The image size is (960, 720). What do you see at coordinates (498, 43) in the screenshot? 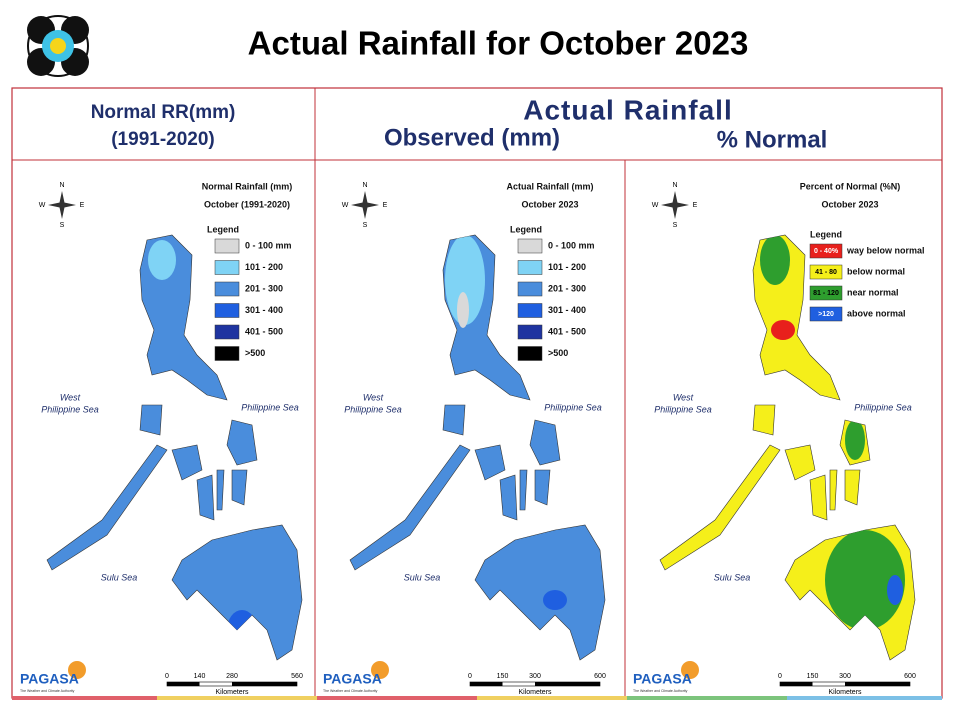
I see `slide-title: Actual Rainfall for October 2023` at bounding box center [498, 43].